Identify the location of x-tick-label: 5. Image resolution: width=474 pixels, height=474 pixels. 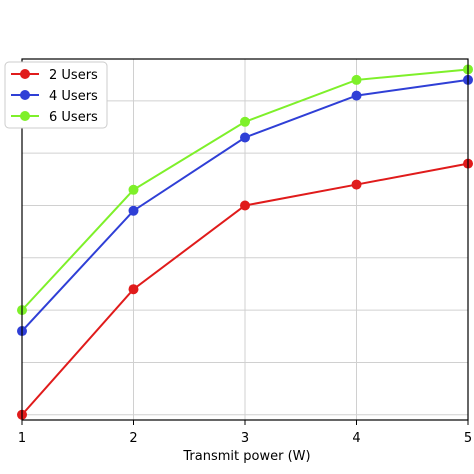
(468, 438).